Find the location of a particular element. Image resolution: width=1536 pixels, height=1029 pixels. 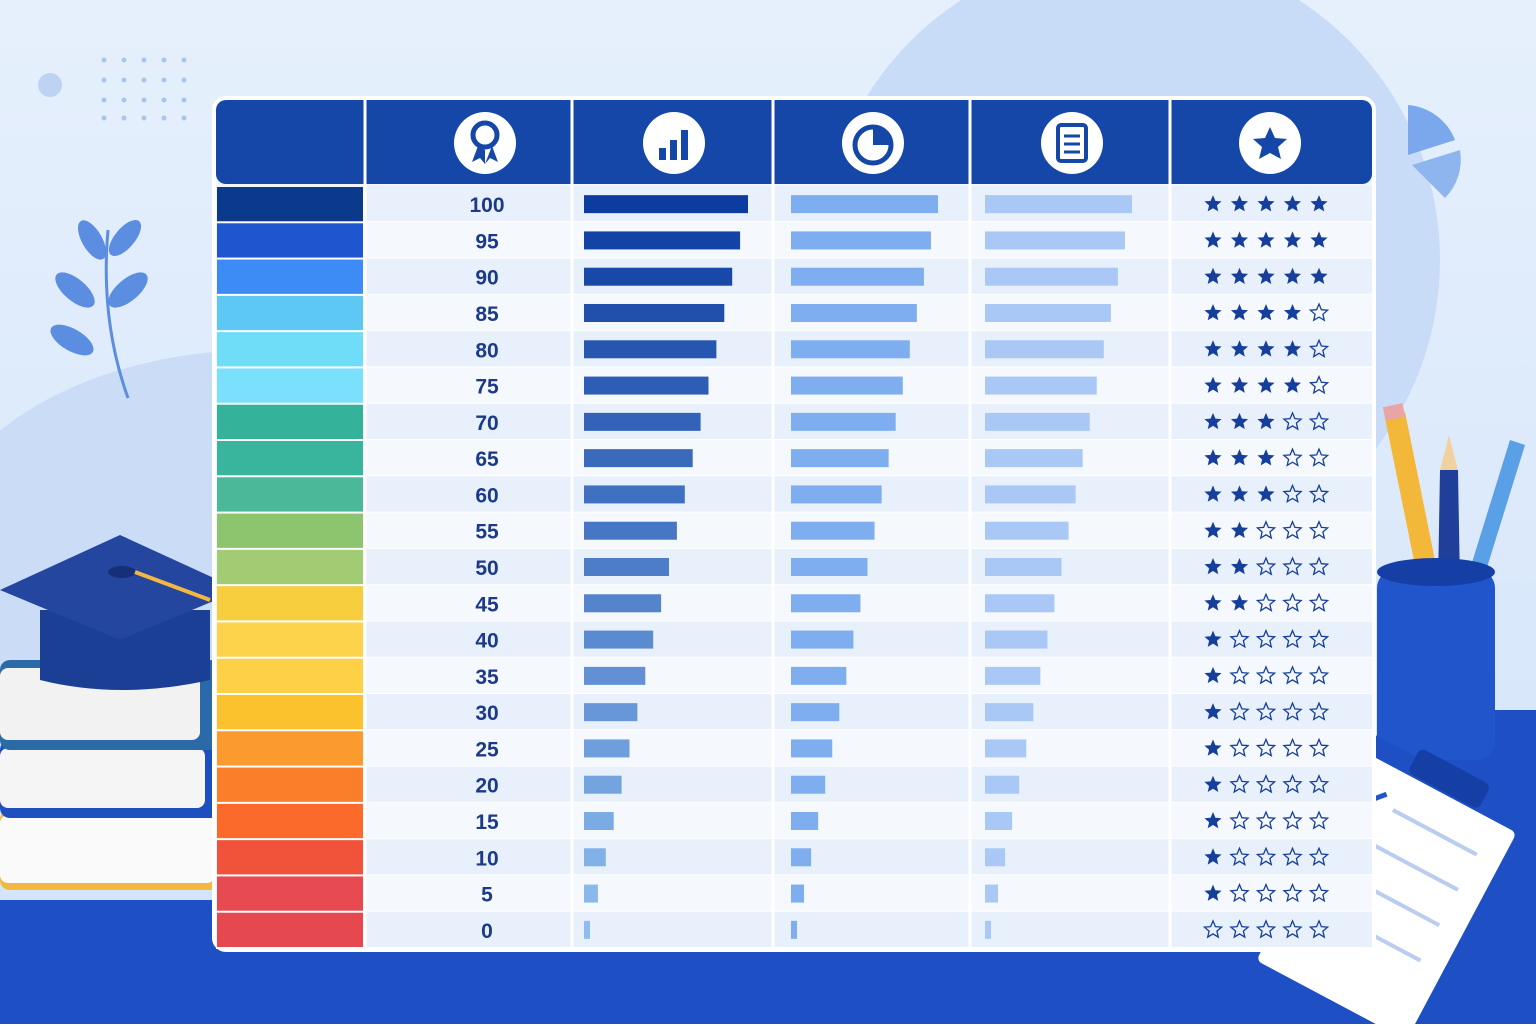

score: 45 is located at coordinates (487, 604).